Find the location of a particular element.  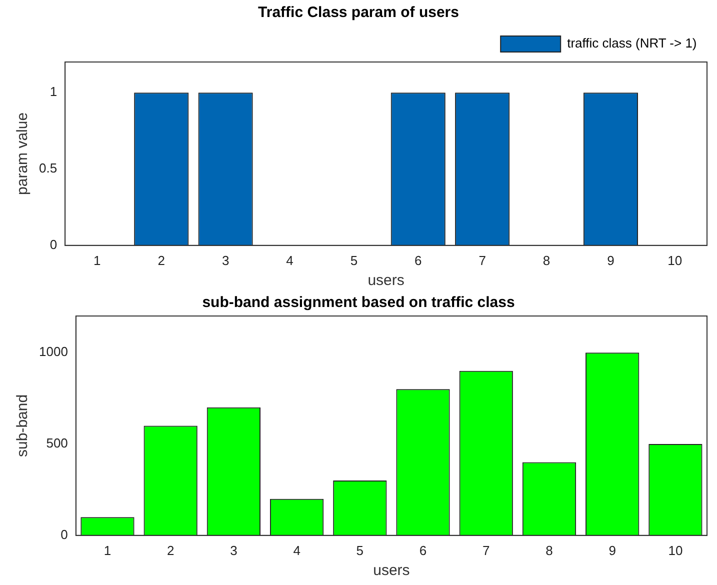

legend-label: traffic class (NRT -> 1) is located at coordinates (632, 43).